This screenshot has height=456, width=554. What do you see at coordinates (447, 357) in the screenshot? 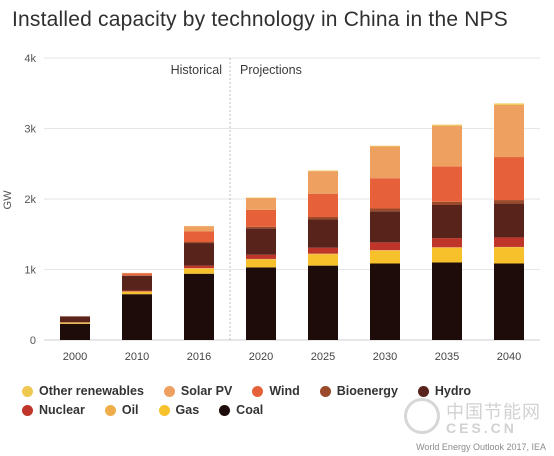
I see `x-tick-label: 2035` at bounding box center [447, 357].